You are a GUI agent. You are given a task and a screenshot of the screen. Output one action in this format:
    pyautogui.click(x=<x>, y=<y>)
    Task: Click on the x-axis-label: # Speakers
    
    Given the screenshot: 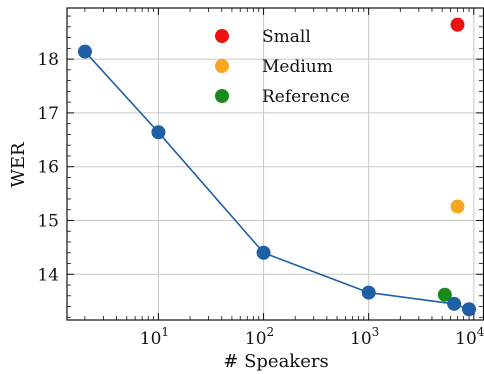 What is the action you would take?
    pyautogui.click(x=275, y=361)
    